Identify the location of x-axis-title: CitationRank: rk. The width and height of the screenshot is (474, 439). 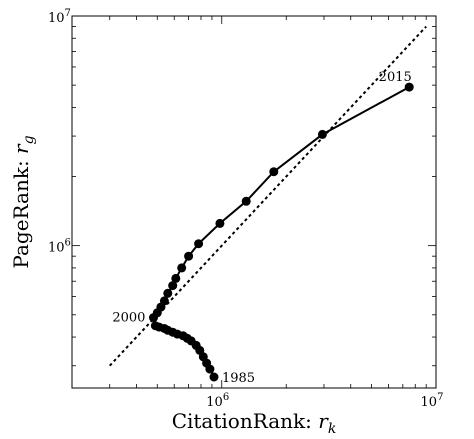
(254, 423).